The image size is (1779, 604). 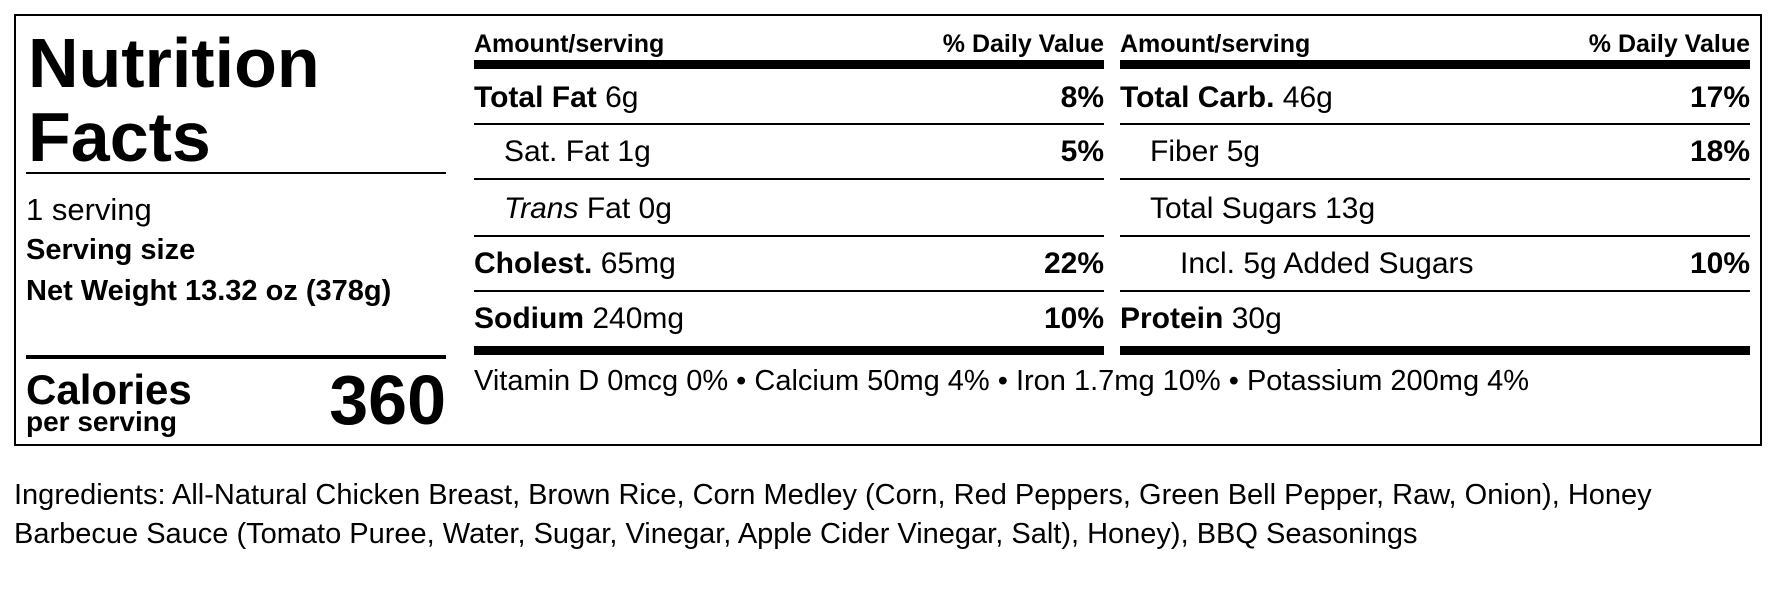 What do you see at coordinates (1082, 97) in the screenshot?
I see `daily-value: 8%` at bounding box center [1082, 97].